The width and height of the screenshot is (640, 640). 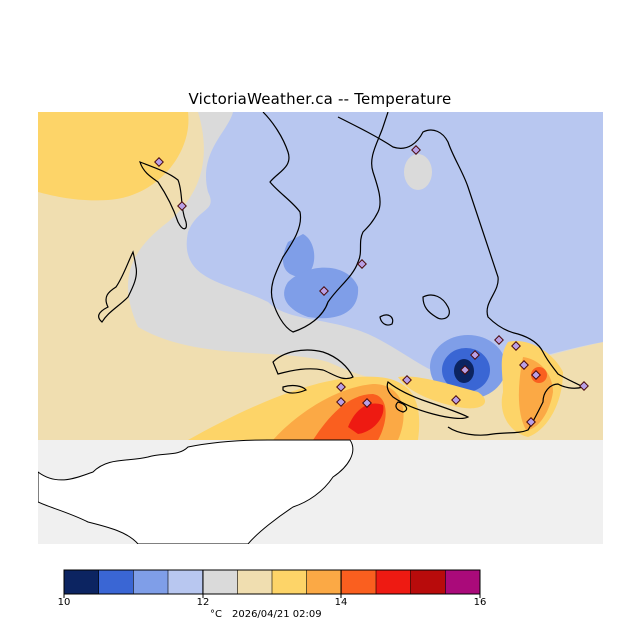 I want to click on west-island-coast, so click(x=118, y=286).